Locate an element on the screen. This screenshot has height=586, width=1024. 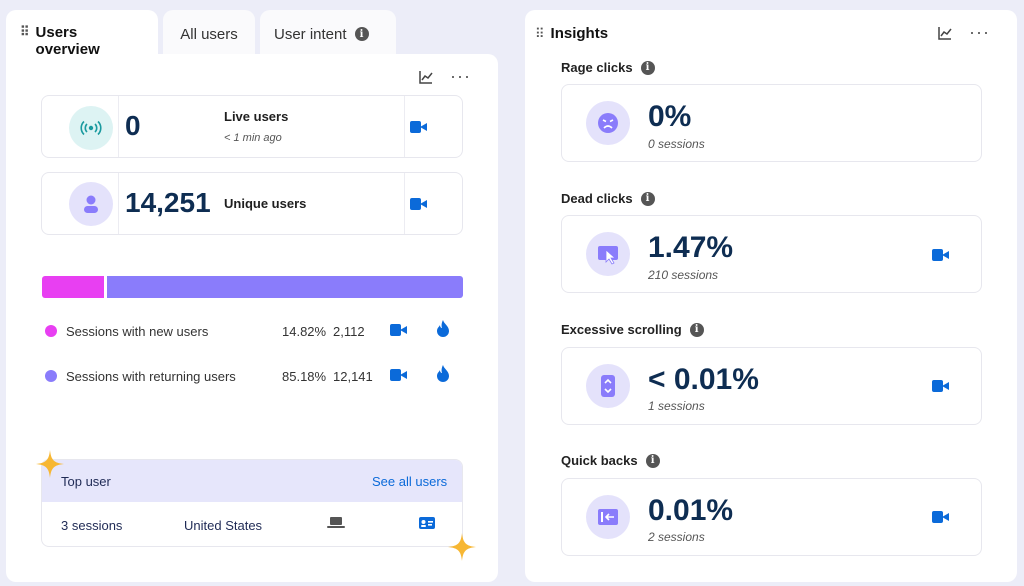
session-row-label: Sessions with returning users is located at coordinates (151, 376).